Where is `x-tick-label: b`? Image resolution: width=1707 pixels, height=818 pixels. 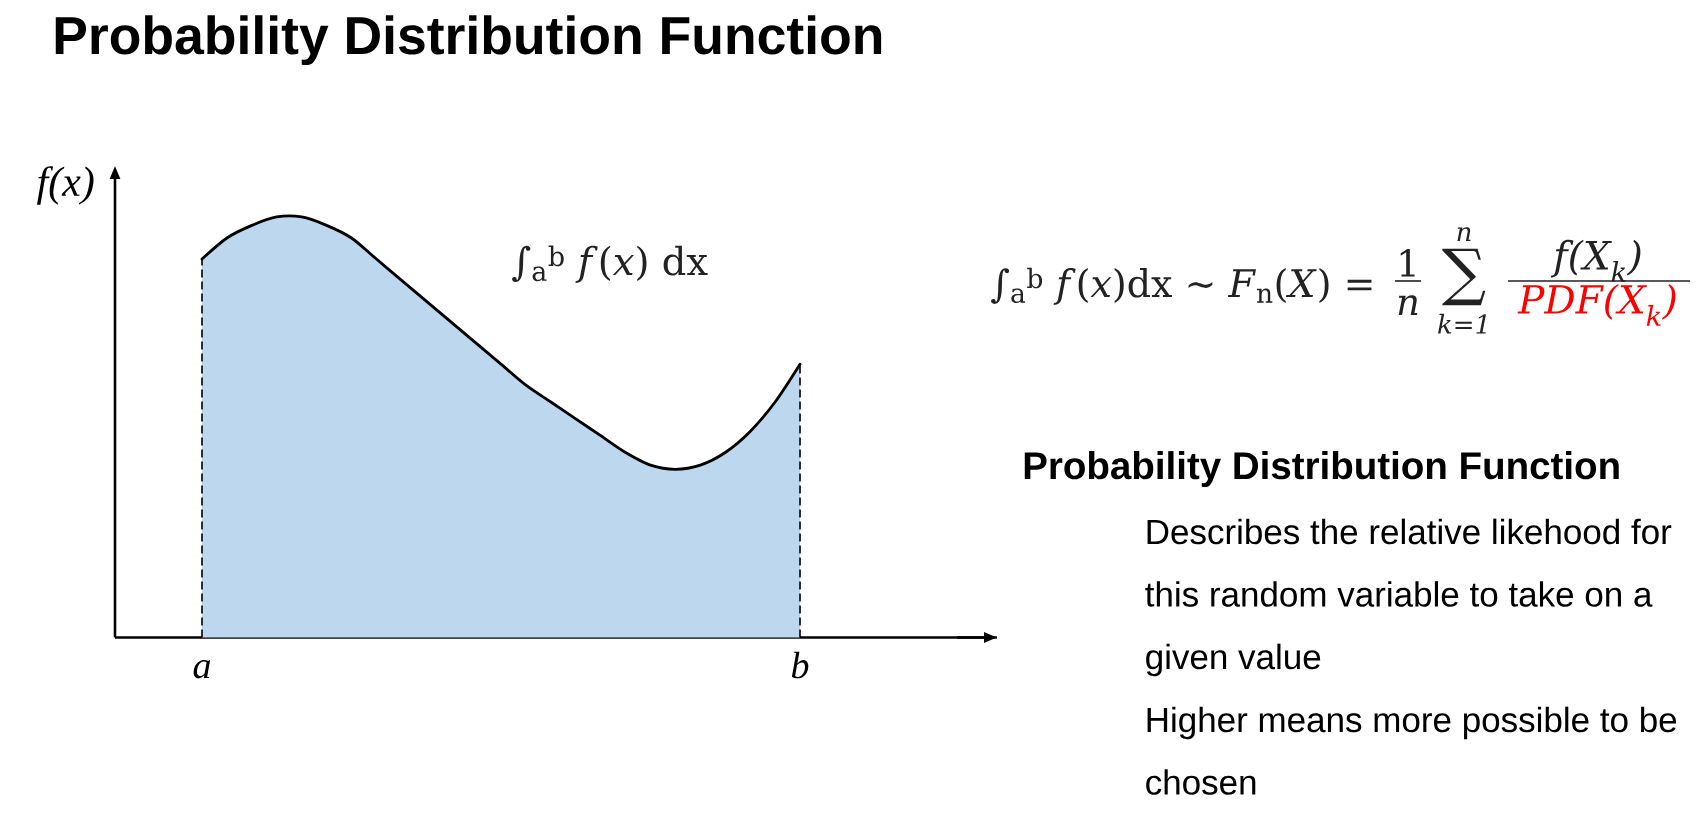
x-tick-label: b is located at coordinates (800, 665).